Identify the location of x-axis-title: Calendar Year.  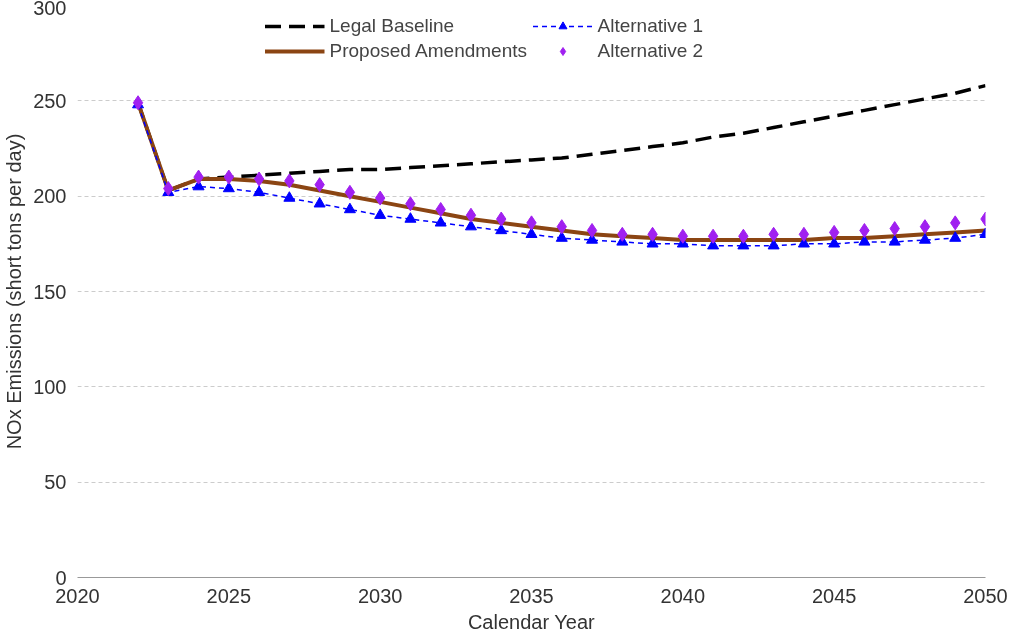
(531, 621).